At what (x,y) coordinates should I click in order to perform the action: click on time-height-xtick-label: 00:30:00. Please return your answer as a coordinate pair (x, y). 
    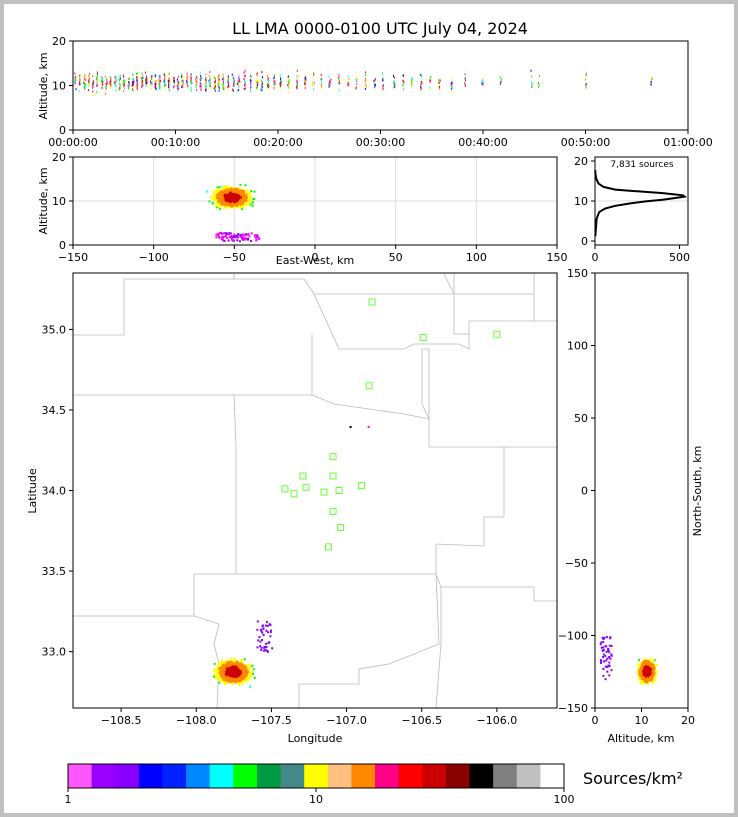
    Looking at the image, I should click on (380, 142).